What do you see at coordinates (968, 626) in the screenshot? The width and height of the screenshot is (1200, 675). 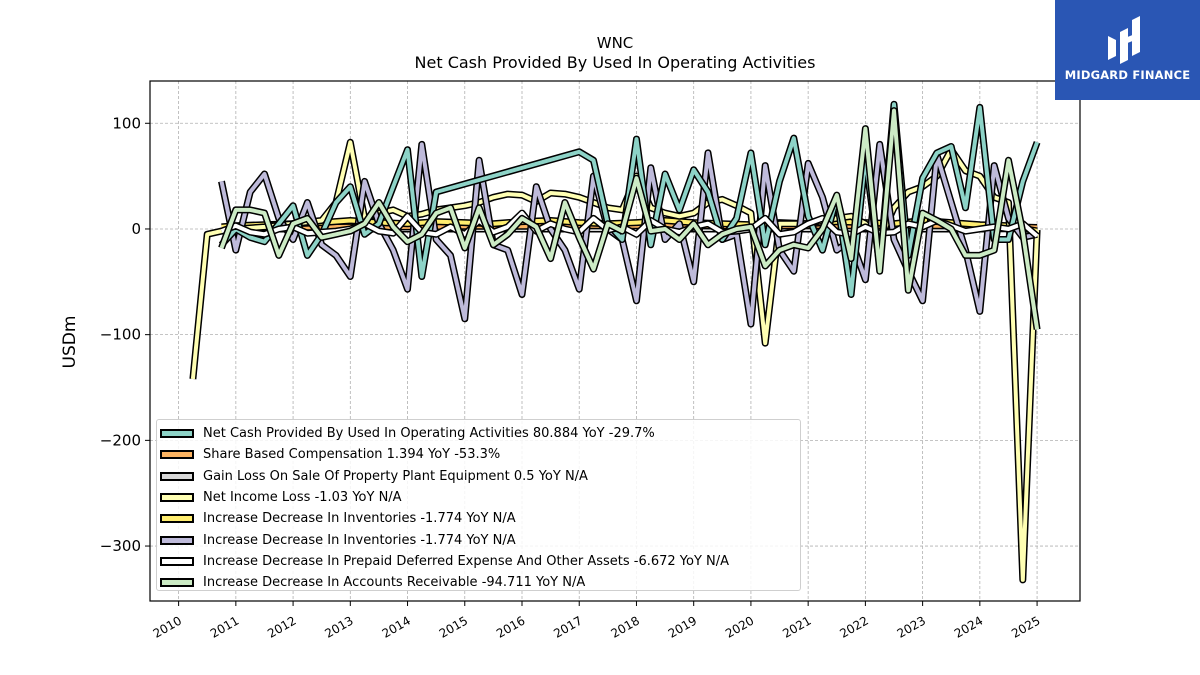 I see `x-tick-label: 2024` at bounding box center [968, 626].